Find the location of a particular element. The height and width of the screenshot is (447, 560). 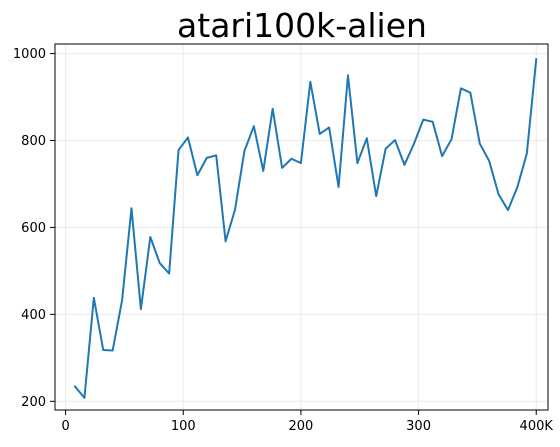

y-tick-label: 600 is located at coordinates (33, 228).